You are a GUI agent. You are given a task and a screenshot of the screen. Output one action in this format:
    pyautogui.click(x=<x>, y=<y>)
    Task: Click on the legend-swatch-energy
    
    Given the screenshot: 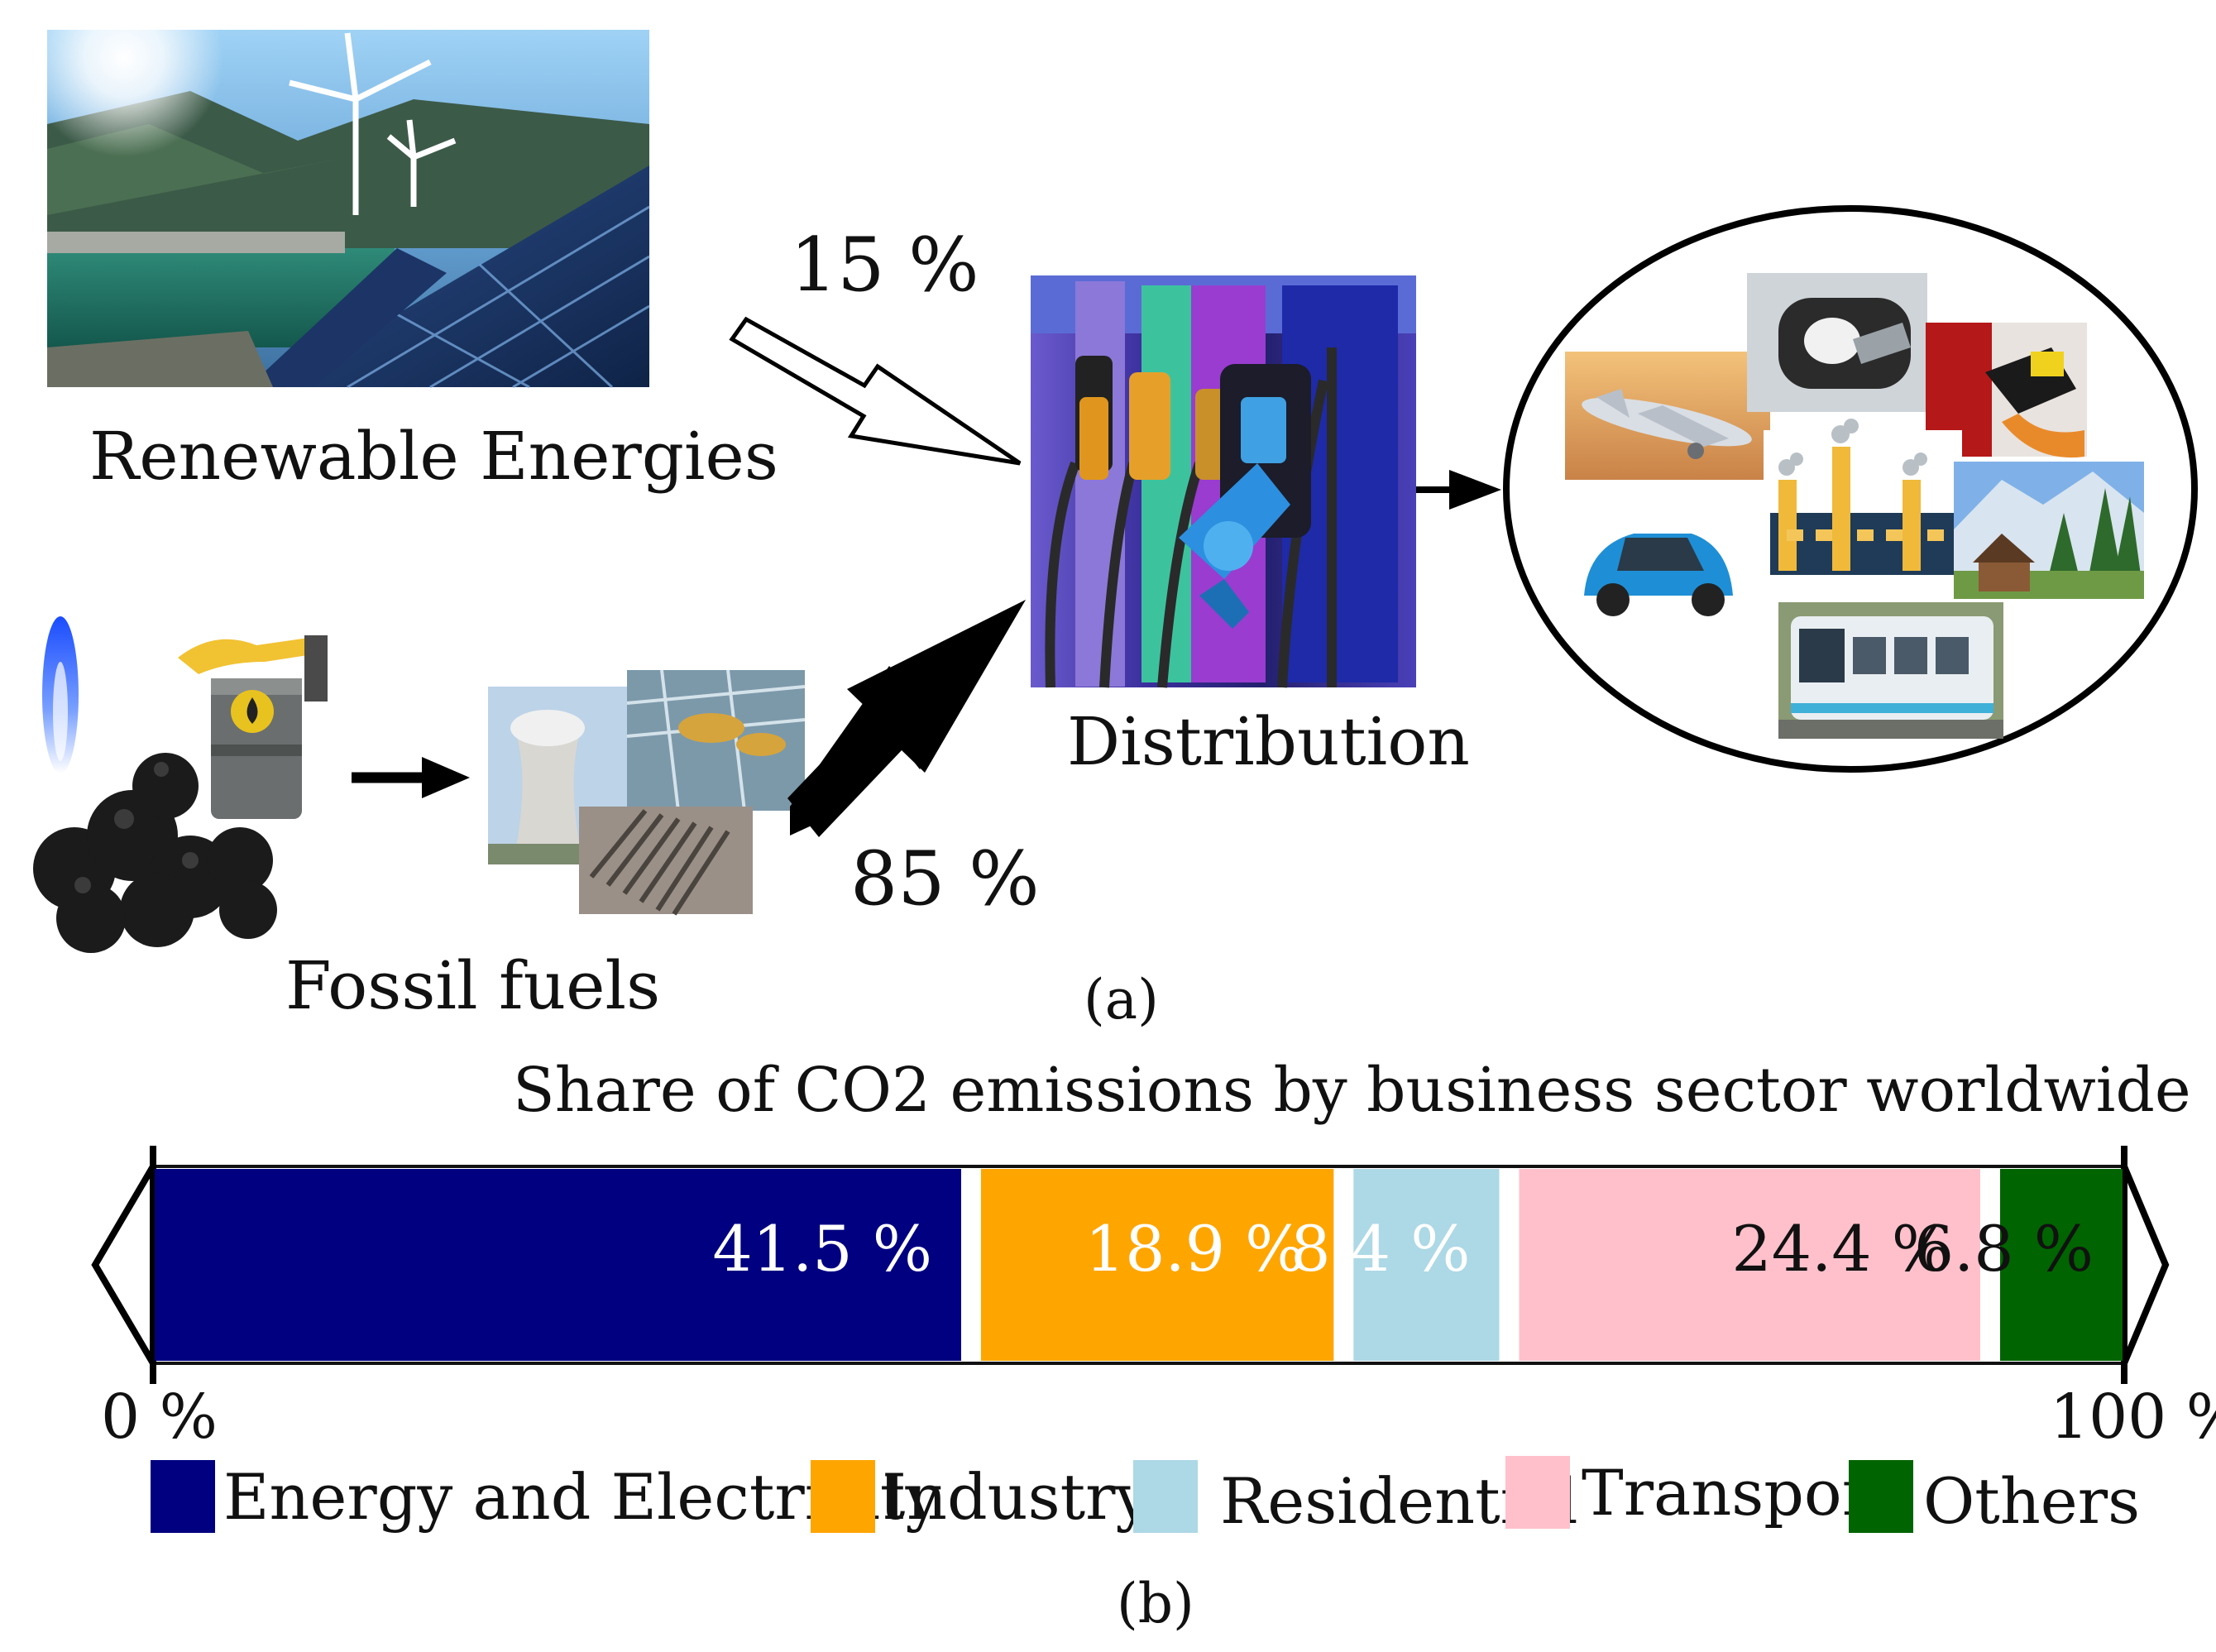 What is the action you would take?
    pyautogui.click(x=183, y=1496)
    